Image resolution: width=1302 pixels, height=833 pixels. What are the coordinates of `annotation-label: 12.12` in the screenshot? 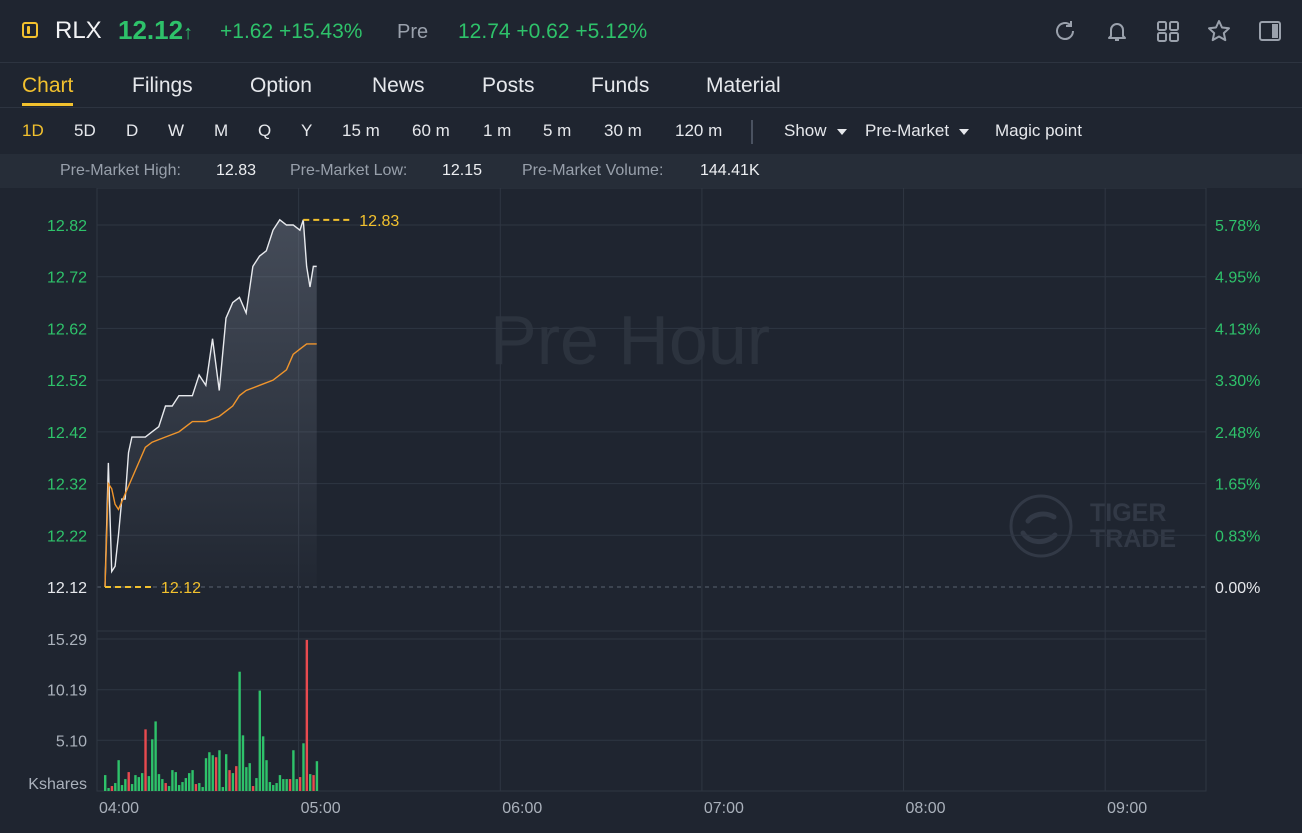 It's located at (181, 588).